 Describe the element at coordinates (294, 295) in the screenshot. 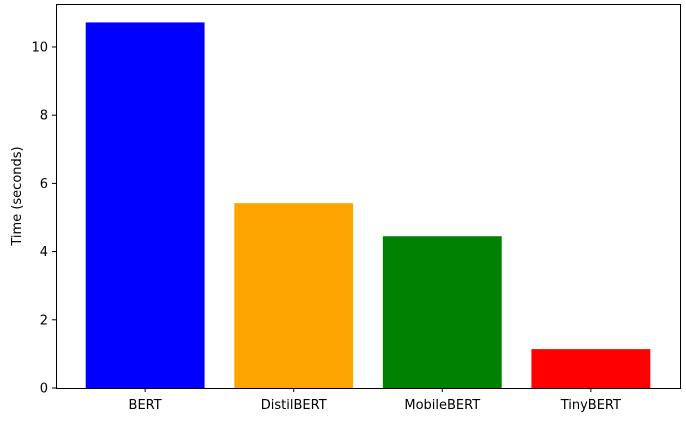

I see `bar-distilbert` at that location.